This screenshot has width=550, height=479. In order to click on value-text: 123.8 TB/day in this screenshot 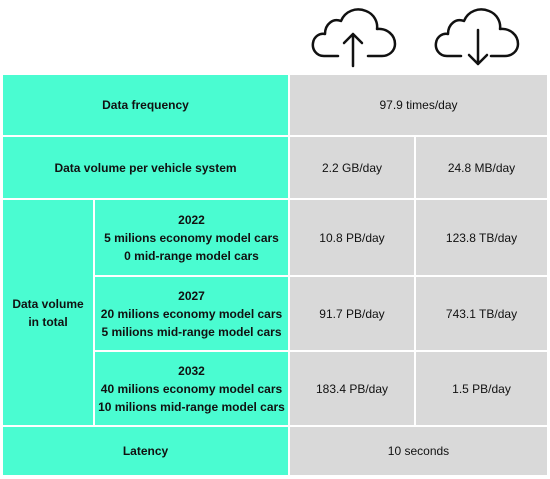, I will do `click(481, 237)`.